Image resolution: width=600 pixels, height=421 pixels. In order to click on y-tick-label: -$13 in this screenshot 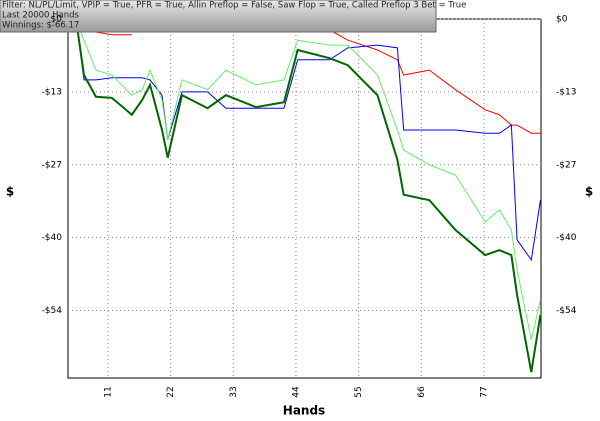, I will do `click(52, 92)`.